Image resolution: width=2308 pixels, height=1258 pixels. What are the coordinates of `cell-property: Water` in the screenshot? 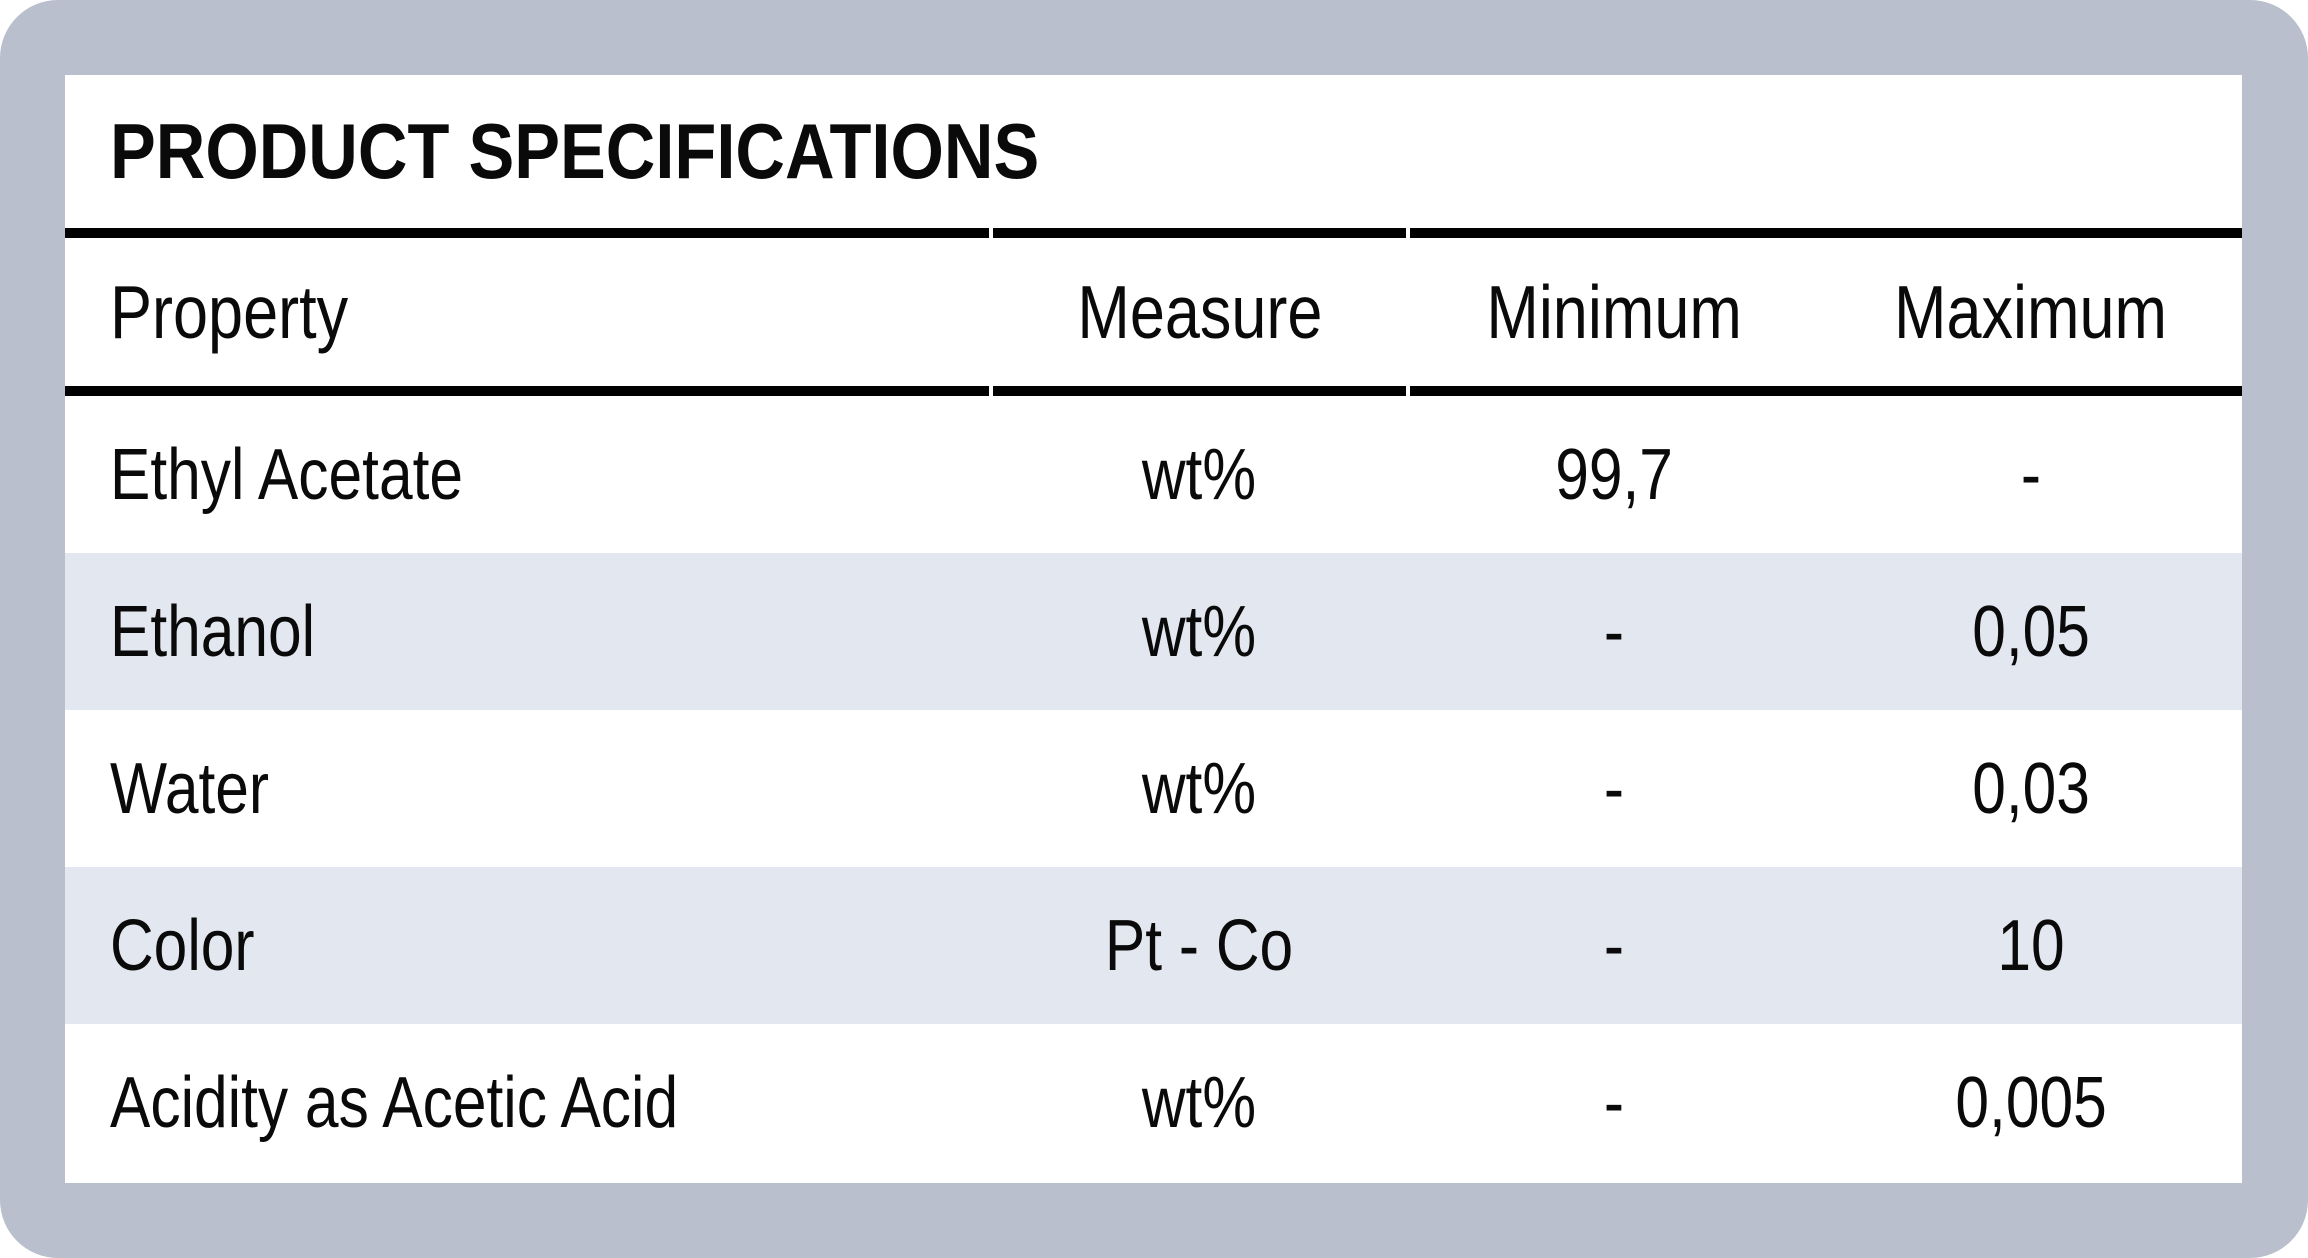 It's located at (190, 788).